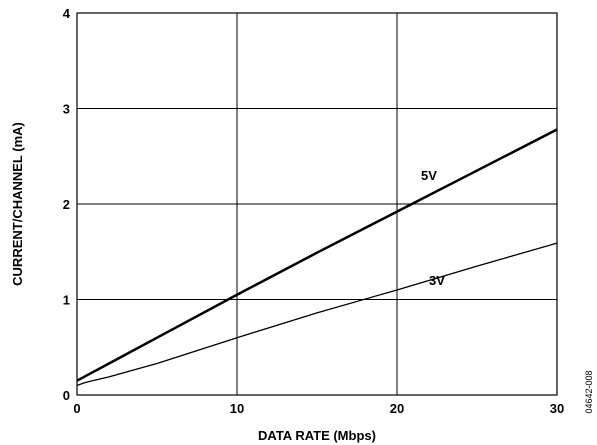  What do you see at coordinates (66, 300) in the screenshot?
I see `y-tick-label: 1` at bounding box center [66, 300].